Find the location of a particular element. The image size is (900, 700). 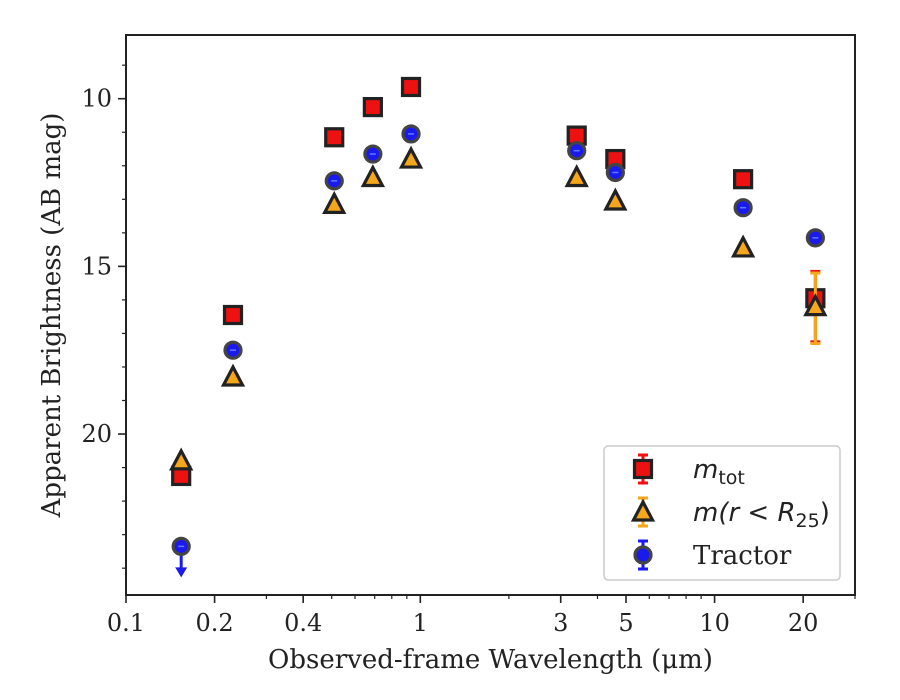

x-tick-label: 0.2 is located at coordinates (215, 623).